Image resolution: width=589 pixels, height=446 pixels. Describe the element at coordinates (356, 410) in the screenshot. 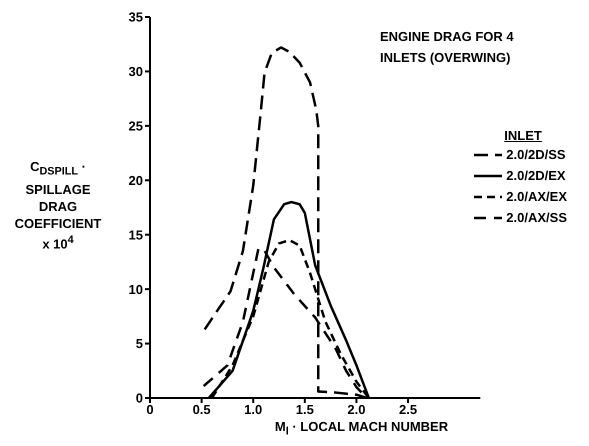

I see `x-tick-label: 2.0` at that location.